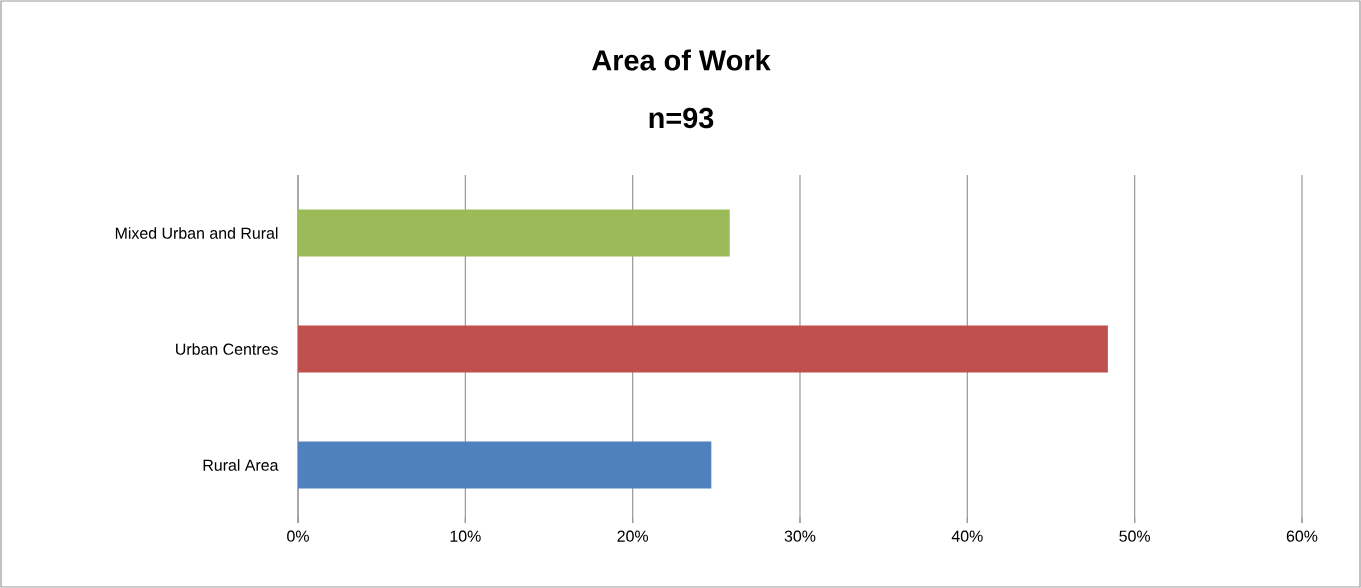 This screenshot has height=588, width=1361. I want to click on chart-title: Area of Work, so click(681, 60).